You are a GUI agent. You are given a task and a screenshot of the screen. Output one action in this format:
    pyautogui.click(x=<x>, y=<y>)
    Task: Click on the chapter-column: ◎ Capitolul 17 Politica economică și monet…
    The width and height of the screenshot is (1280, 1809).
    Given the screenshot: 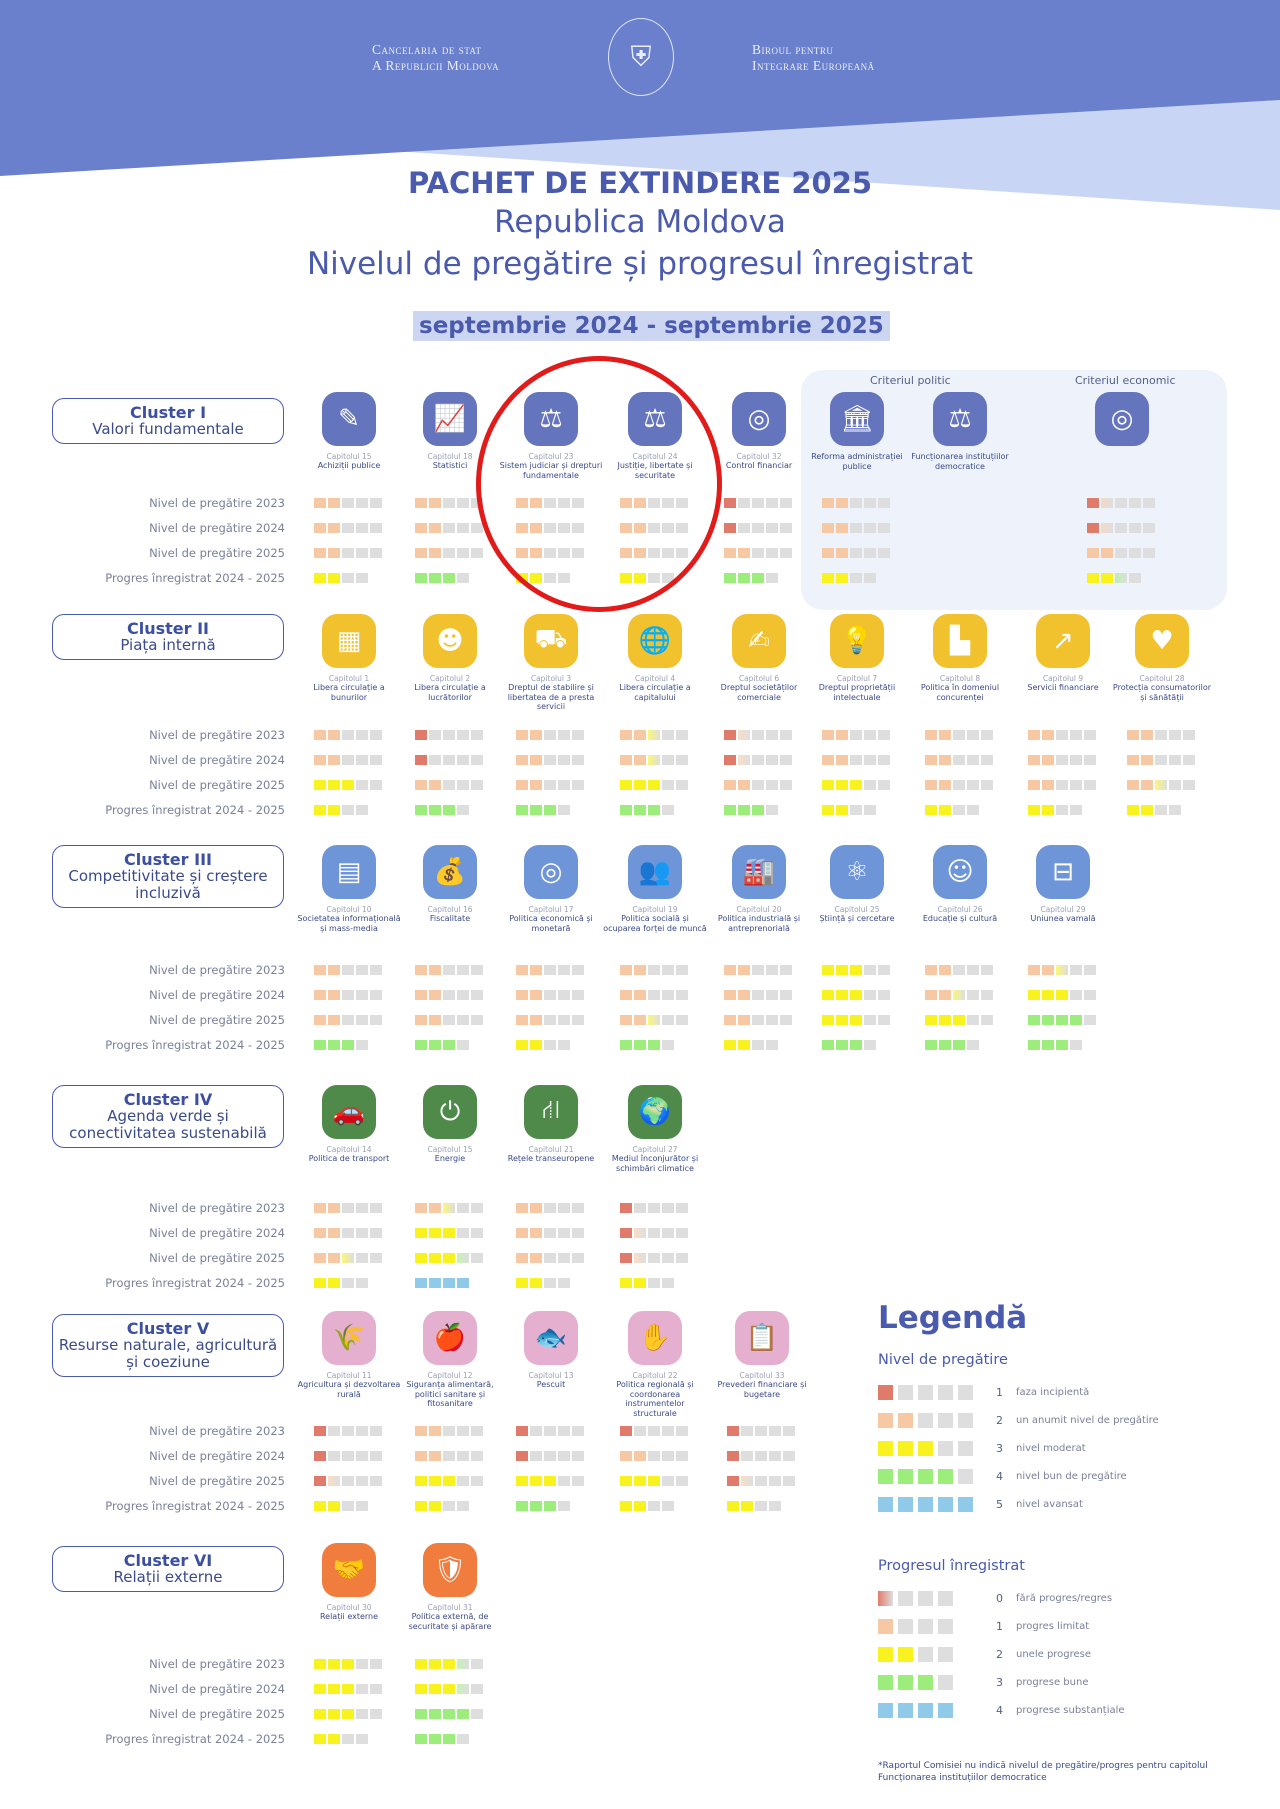 What is the action you would take?
    pyautogui.click(x=551, y=889)
    